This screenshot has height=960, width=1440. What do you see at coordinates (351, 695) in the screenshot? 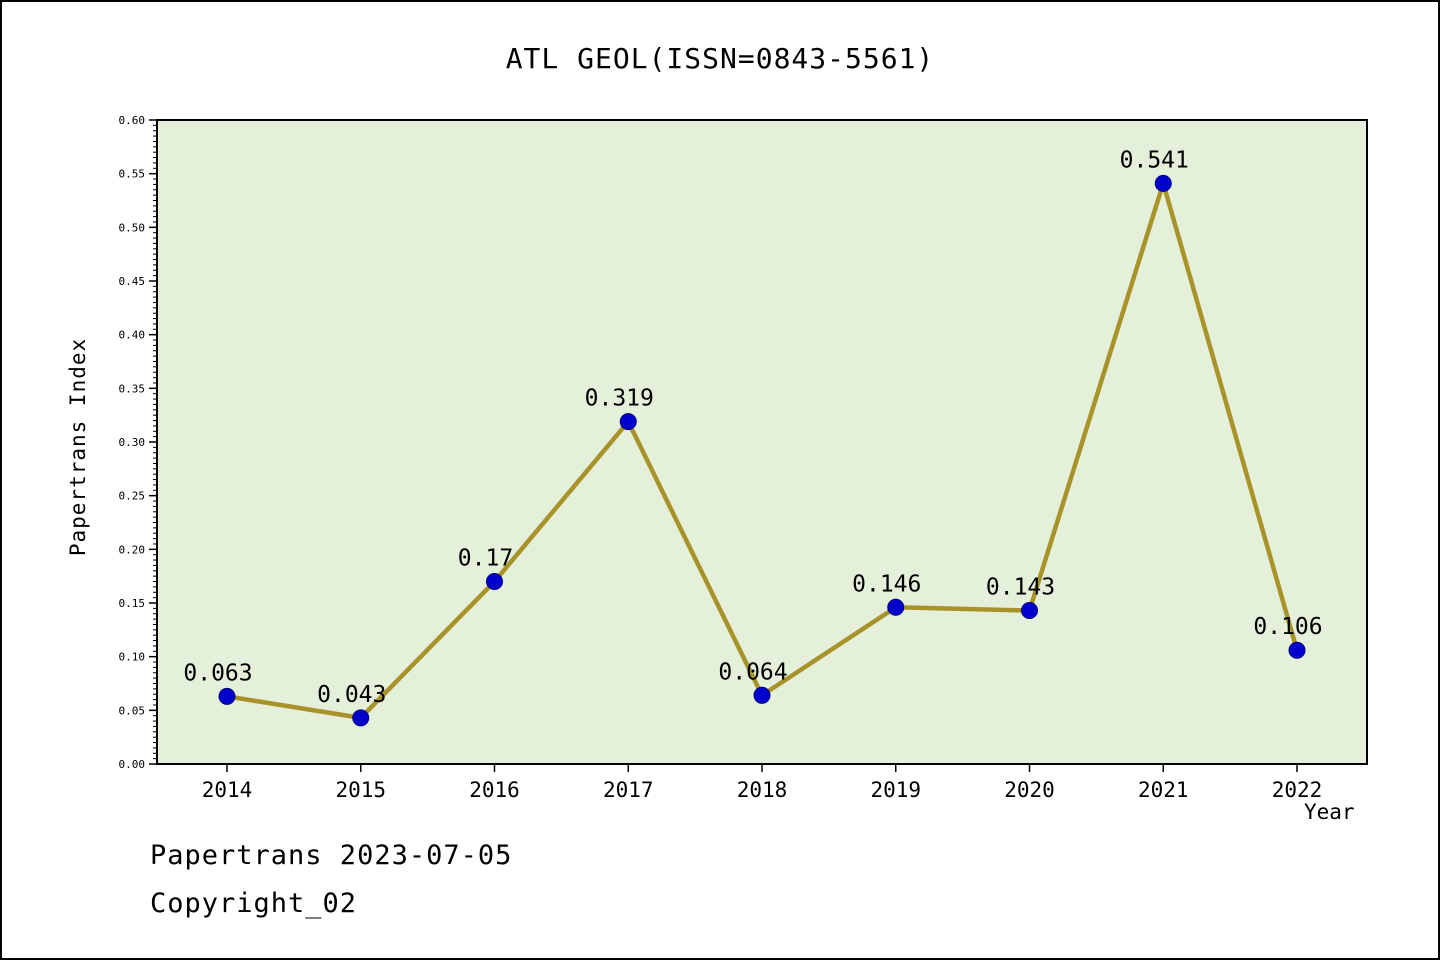
I see `data-point-label: 0.043` at bounding box center [351, 695].